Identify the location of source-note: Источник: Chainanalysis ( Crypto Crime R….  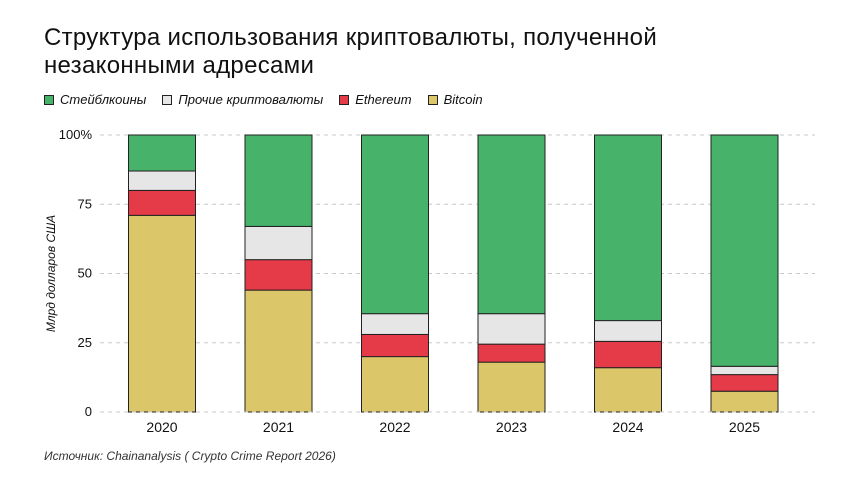
(190, 456).